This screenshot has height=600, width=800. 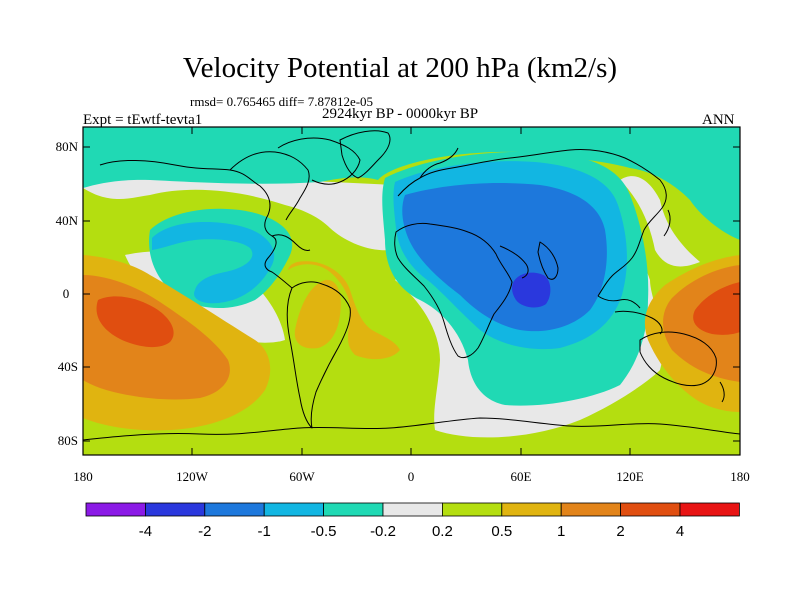 What do you see at coordinates (143, 120) in the screenshot?
I see `experiment-label: Expt = tEwtf-tevta1` at bounding box center [143, 120].